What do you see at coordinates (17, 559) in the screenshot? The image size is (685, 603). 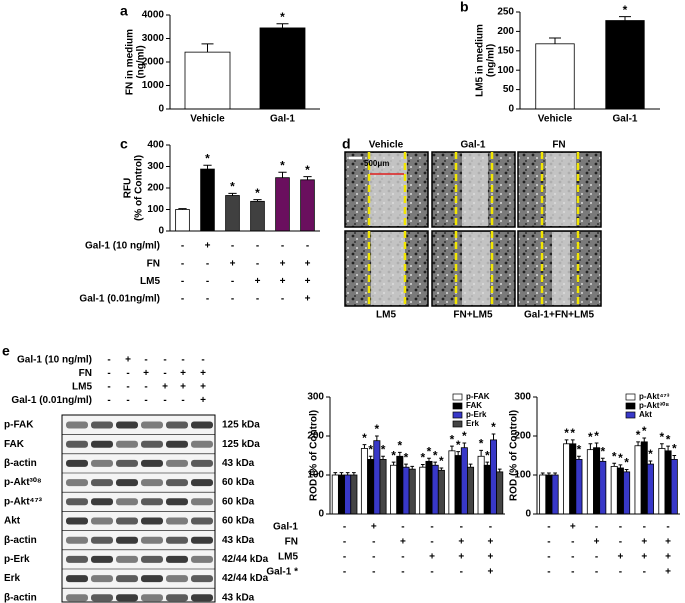 I see `band-label: p-Erk` at bounding box center [17, 559].